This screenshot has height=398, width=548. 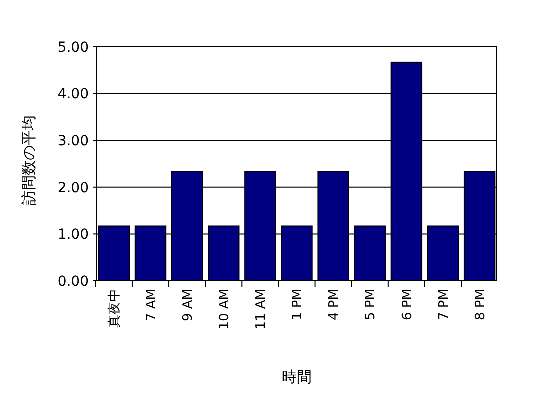 I want to click on x-tick-label: 4 PM, so click(x=334, y=304).